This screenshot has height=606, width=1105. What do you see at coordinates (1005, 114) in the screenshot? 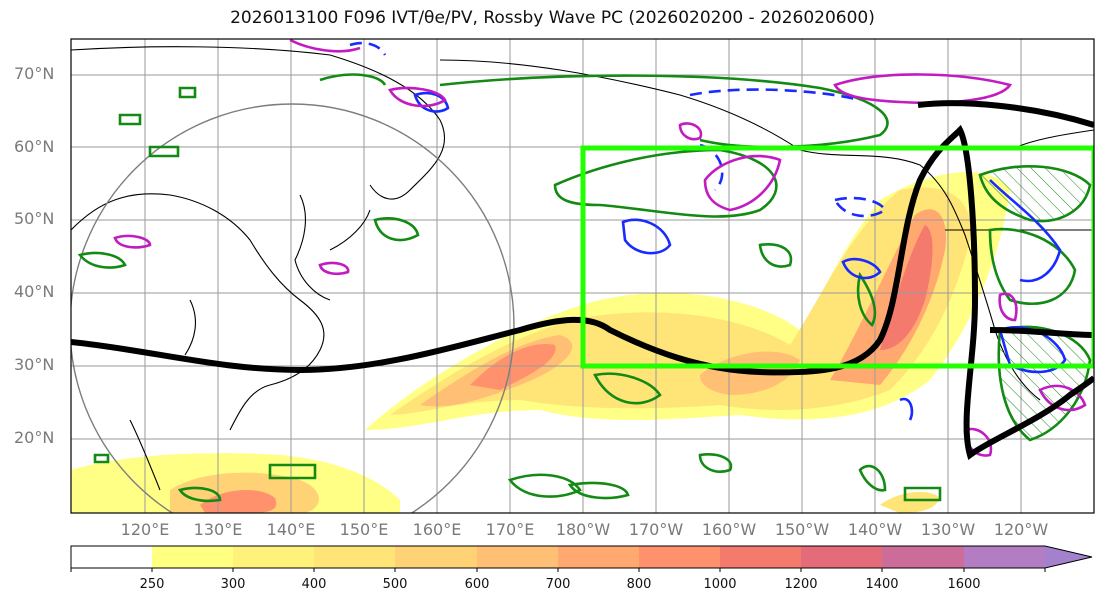
I see `rossby-wave-path-north` at bounding box center [1005, 114].